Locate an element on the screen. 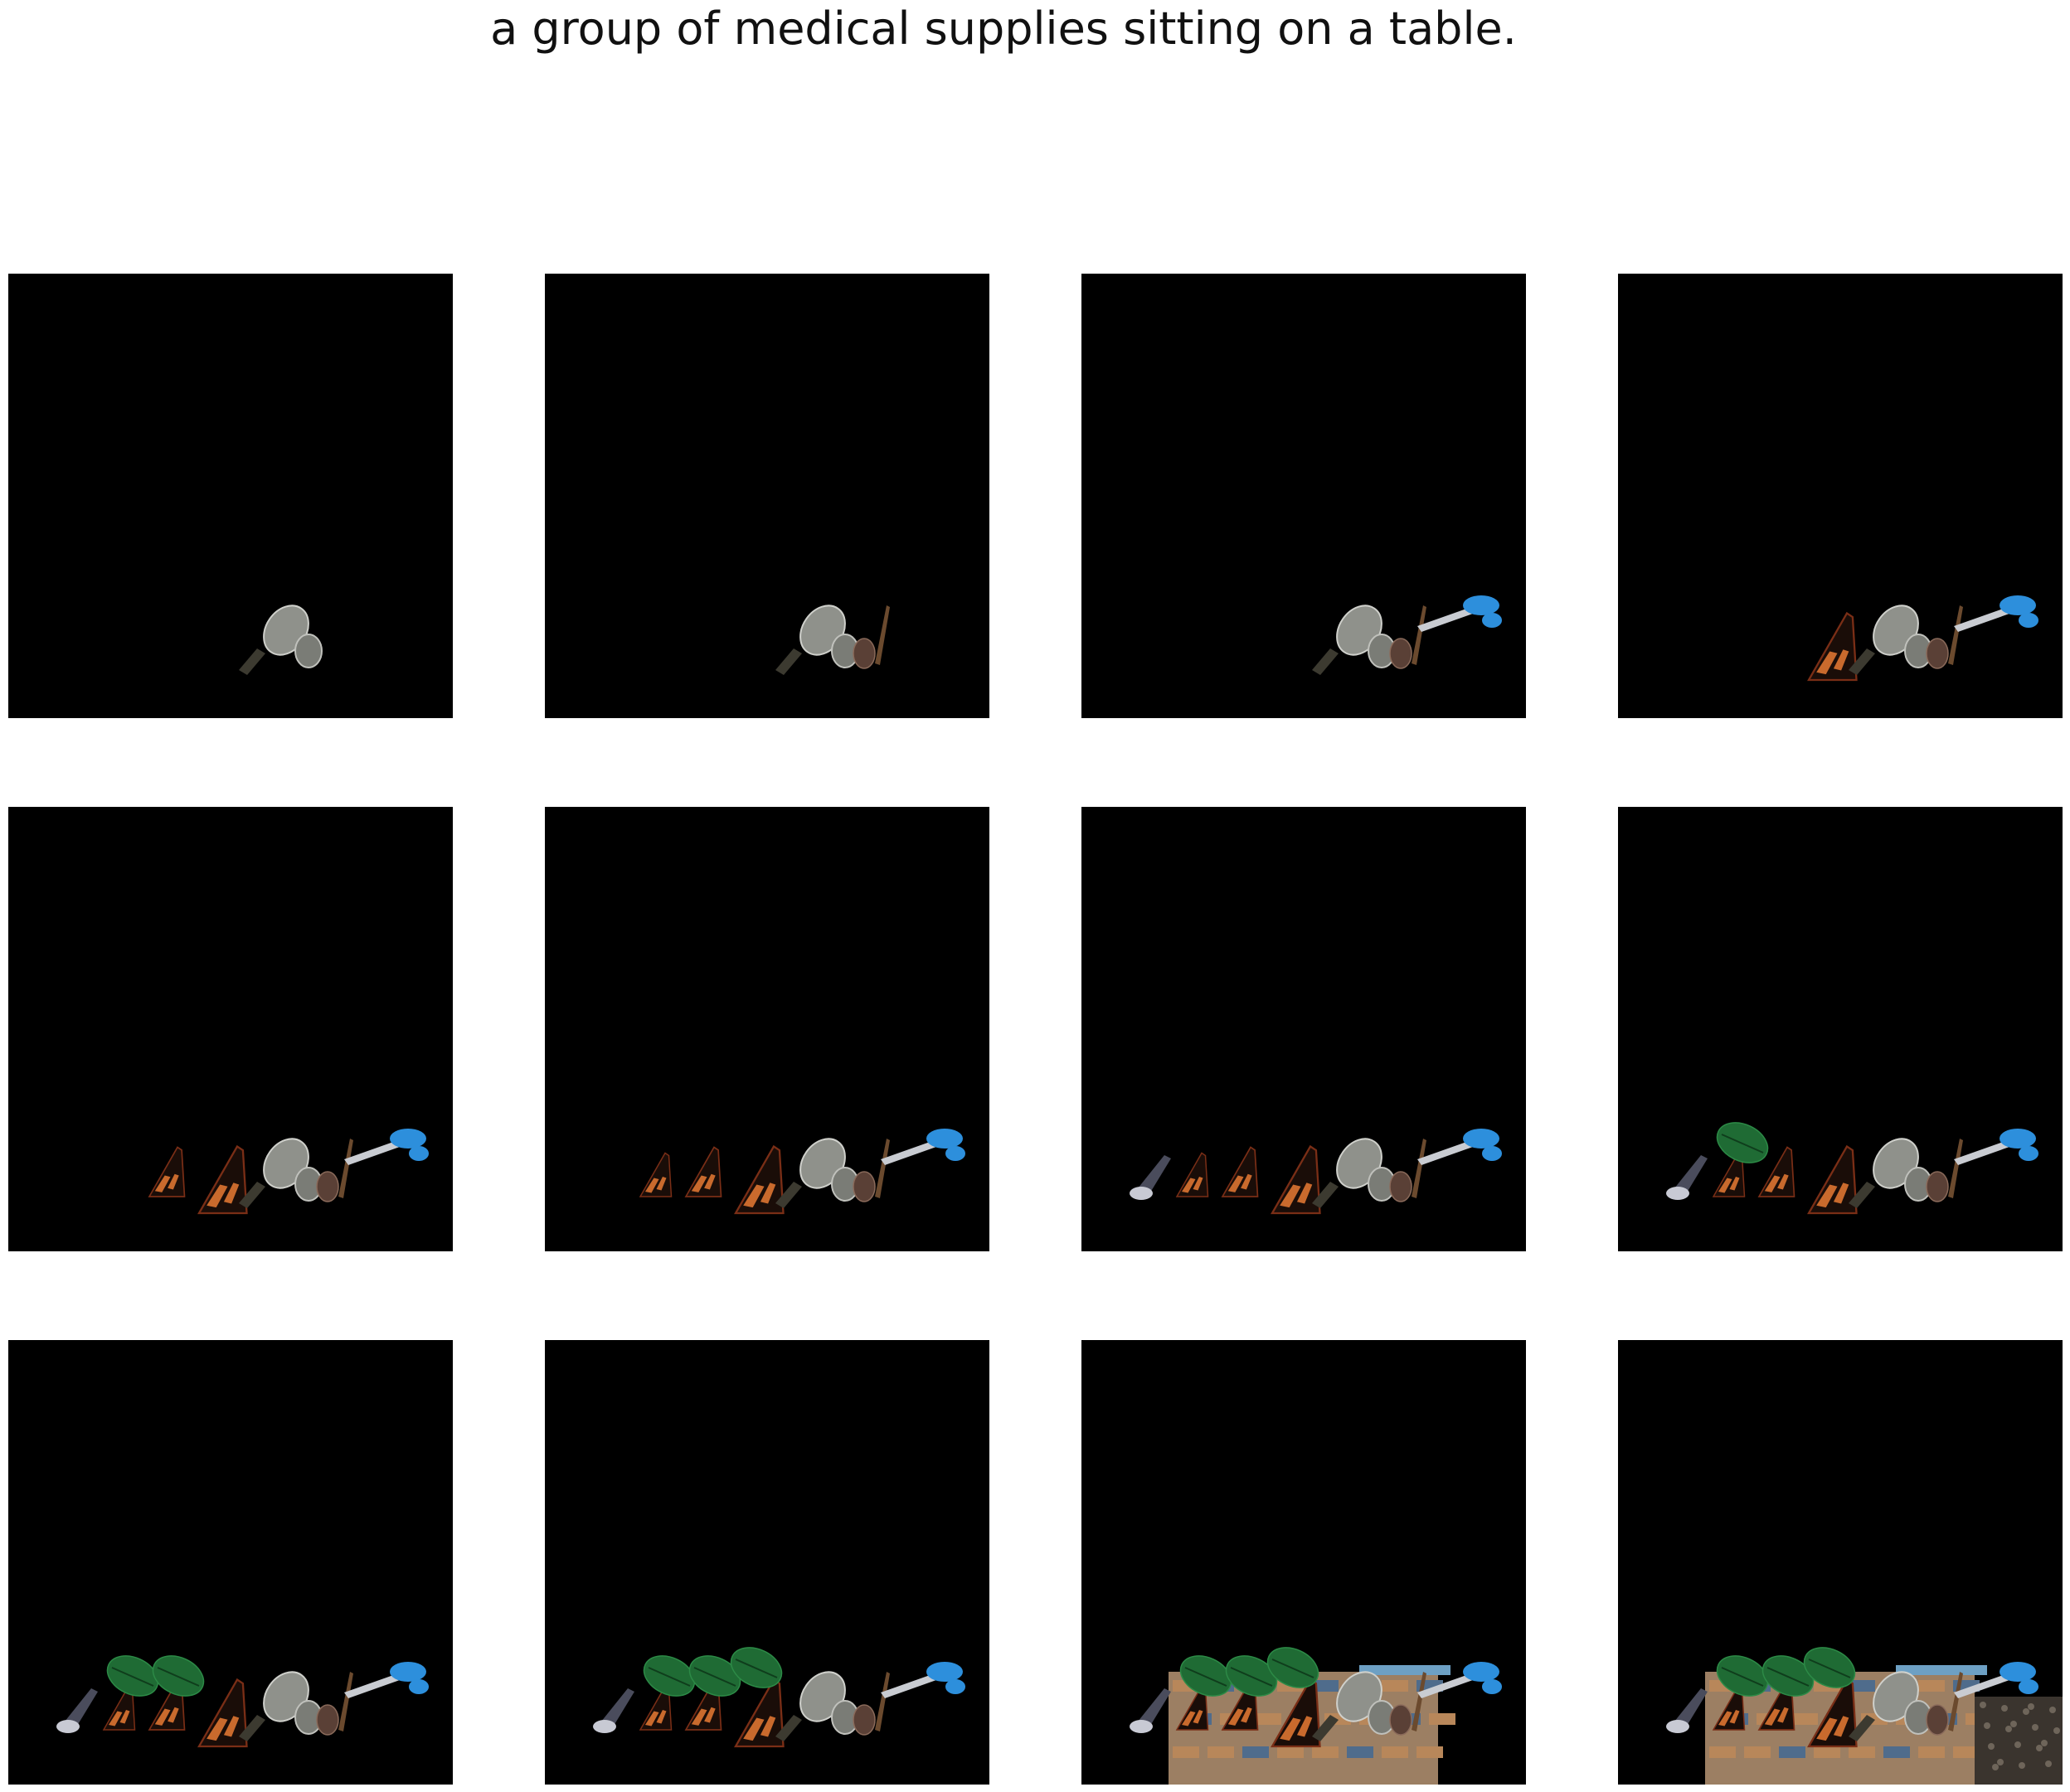  dark-texture-patch is located at coordinates (2019, 1741).